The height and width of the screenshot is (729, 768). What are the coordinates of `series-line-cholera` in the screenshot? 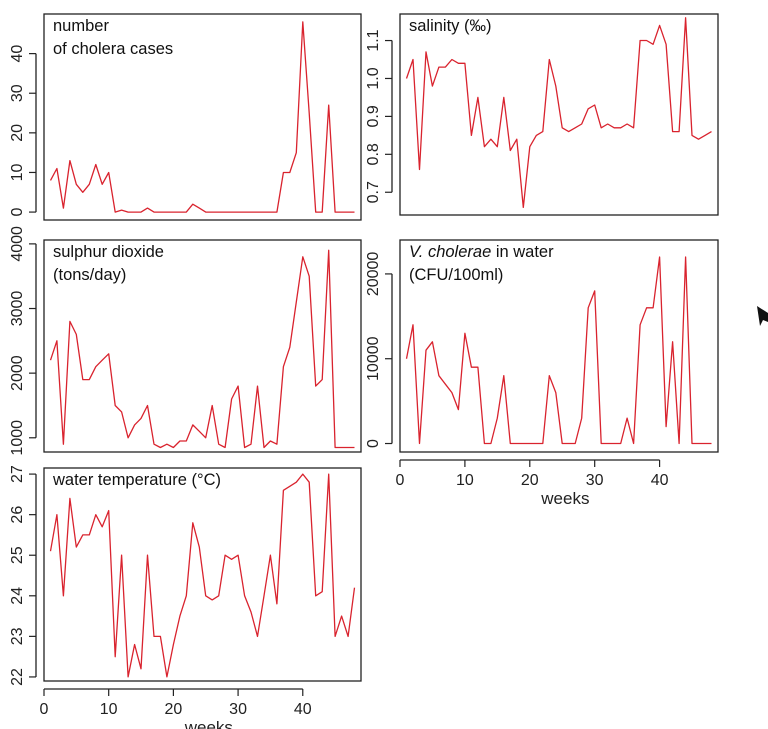 It's located at (202, 117).